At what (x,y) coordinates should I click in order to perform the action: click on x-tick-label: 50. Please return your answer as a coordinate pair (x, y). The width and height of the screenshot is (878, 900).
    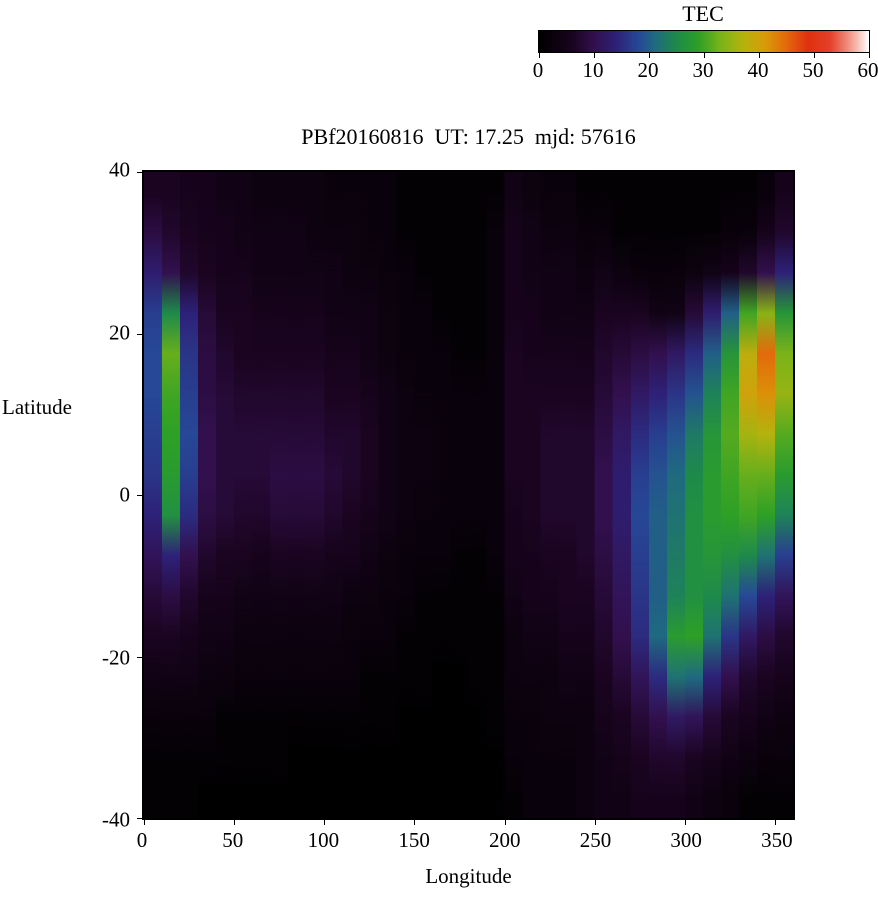
    Looking at the image, I should click on (233, 840).